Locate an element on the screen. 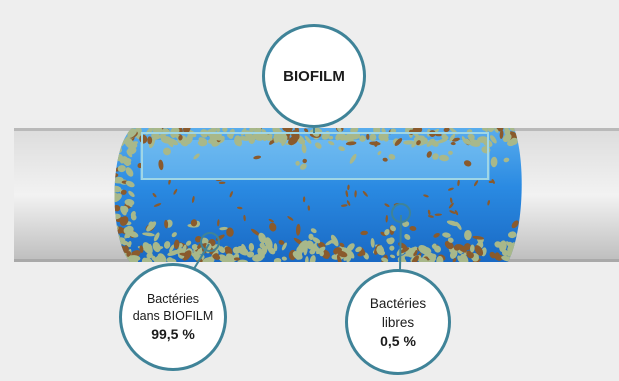 The image size is (619, 381). biofilm-bacteria-label-1: Bactéries is located at coordinates (173, 298).